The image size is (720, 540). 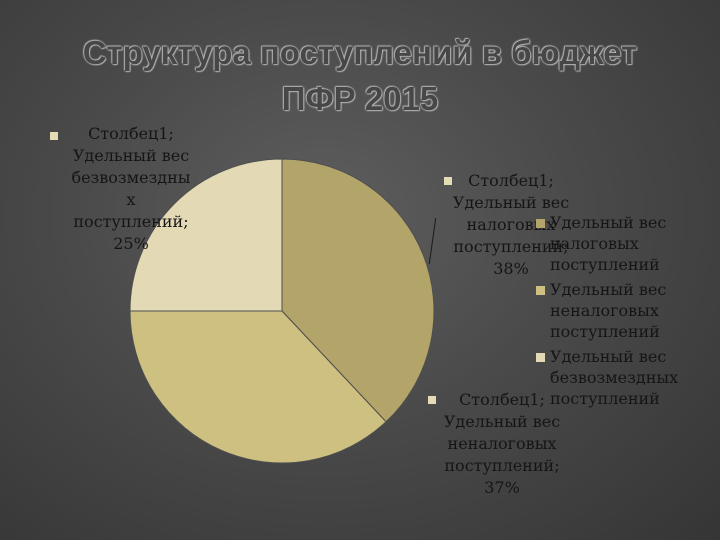 What do you see at coordinates (604, 310) in the screenshot?
I see `legend-label-line: неналоговых` at bounding box center [604, 310].